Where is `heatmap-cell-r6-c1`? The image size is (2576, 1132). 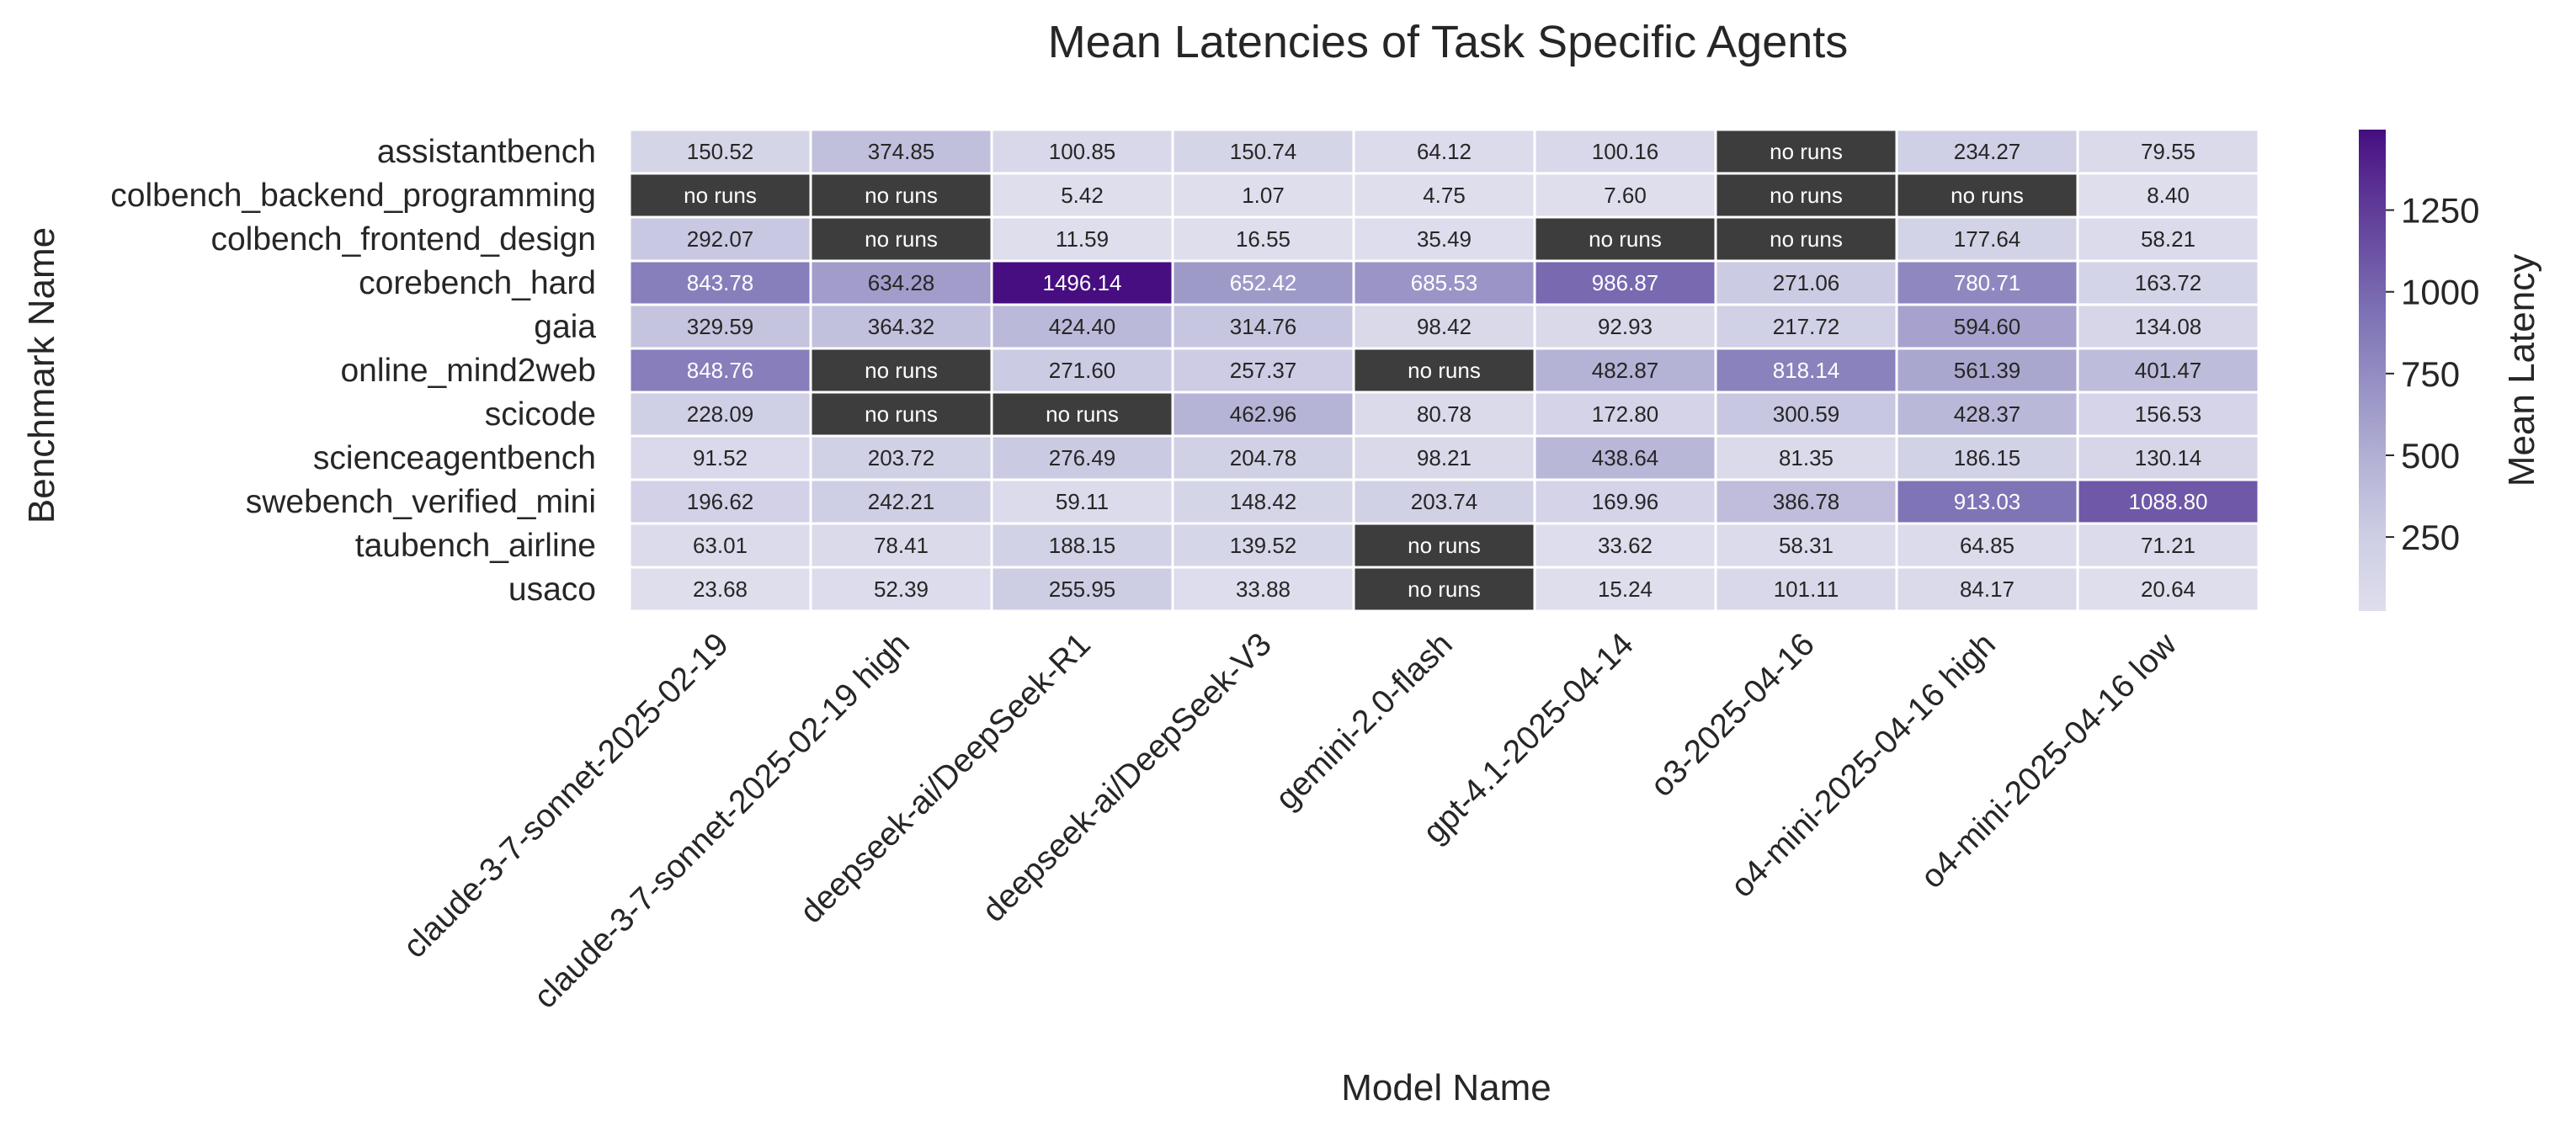 heatmap-cell-r6-c1 is located at coordinates (901, 414).